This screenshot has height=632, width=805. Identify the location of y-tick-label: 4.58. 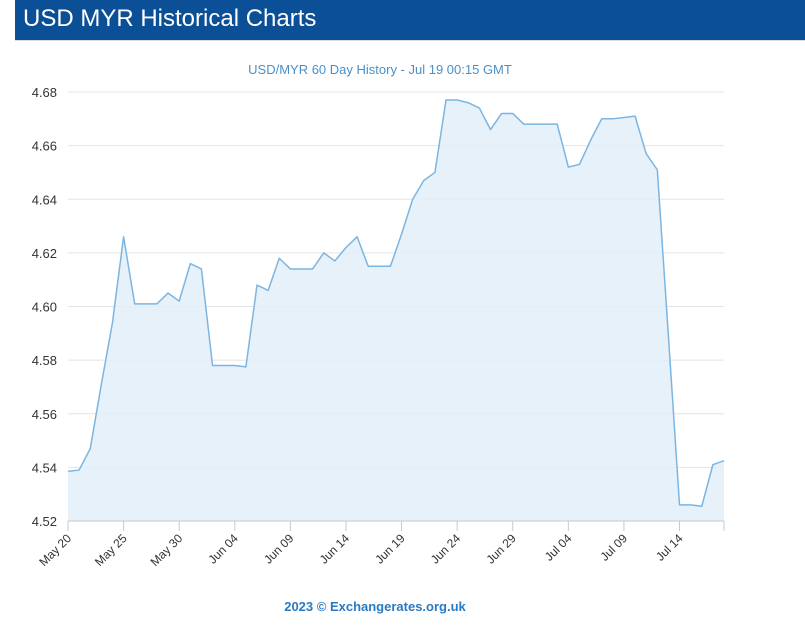
(44, 360).